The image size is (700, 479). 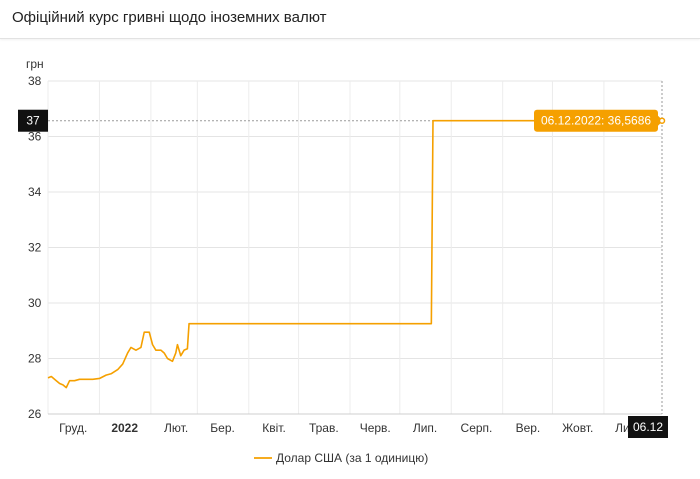 I want to click on y-tick-label: 32, so click(x=35, y=248).